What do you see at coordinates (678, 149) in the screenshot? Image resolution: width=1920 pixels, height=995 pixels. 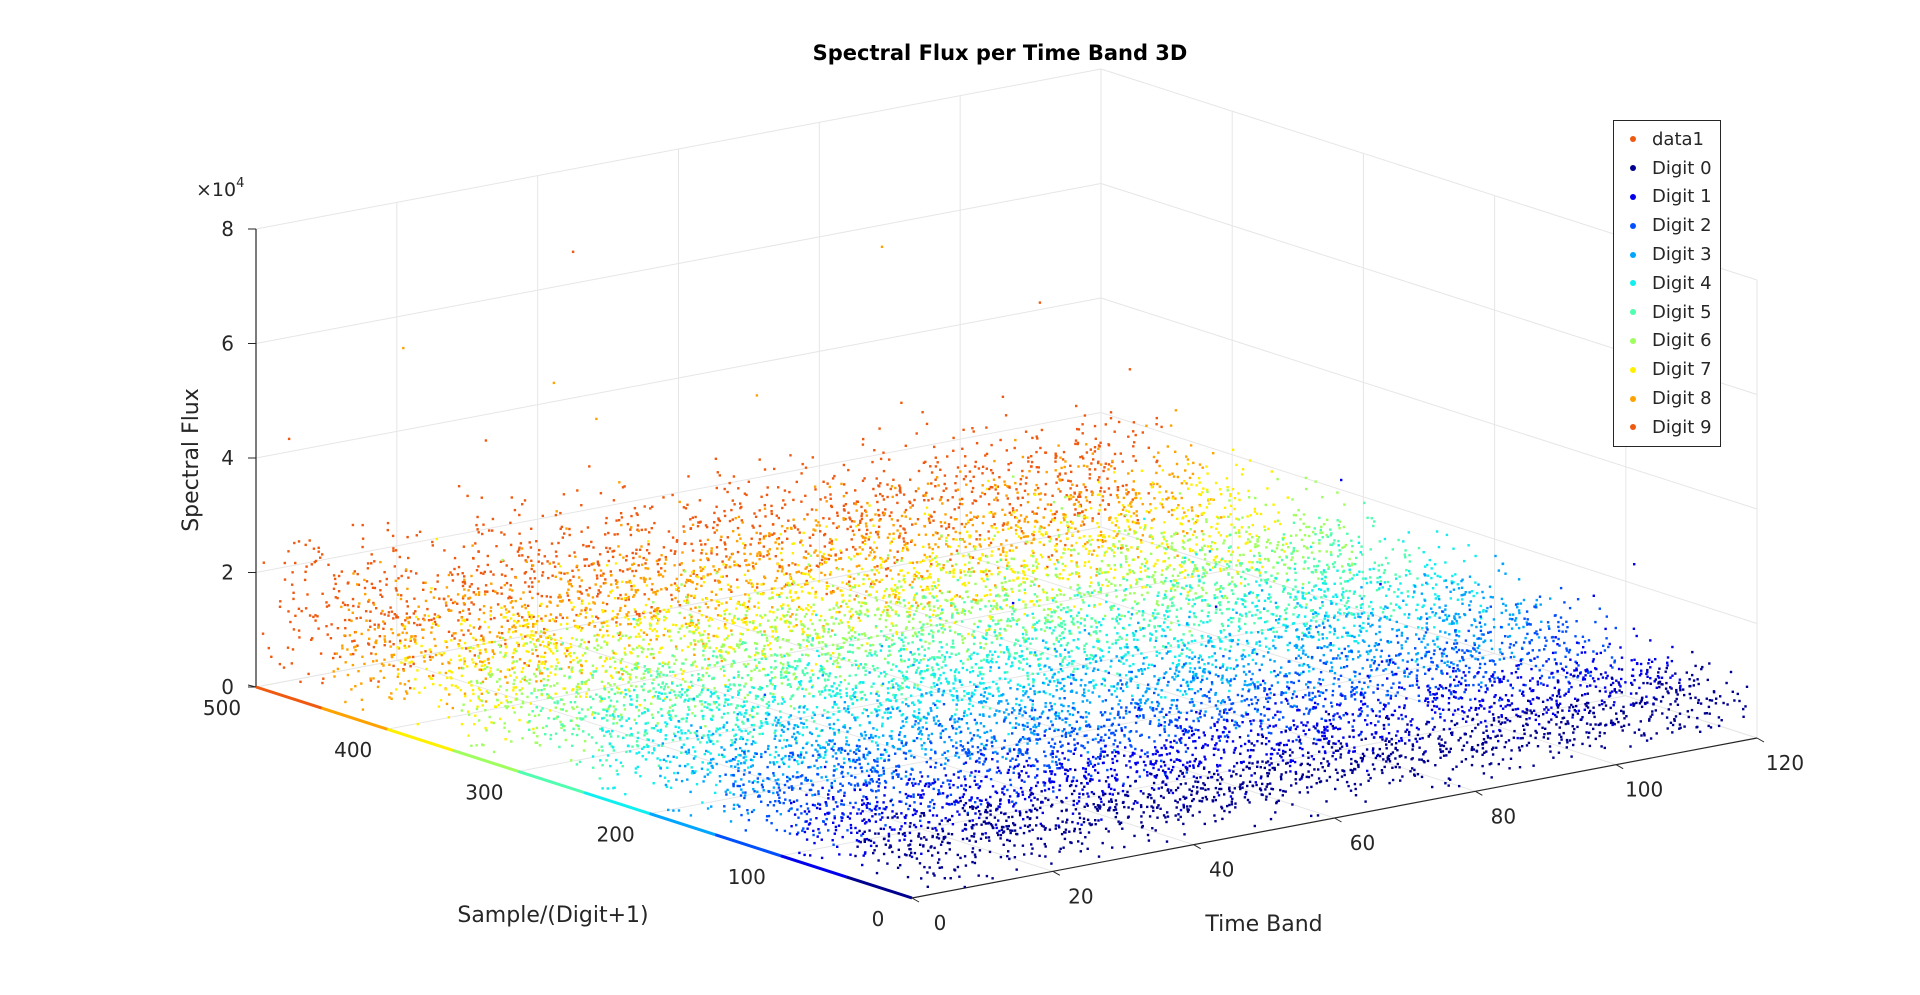 I see `grid-line` at bounding box center [678, 149].